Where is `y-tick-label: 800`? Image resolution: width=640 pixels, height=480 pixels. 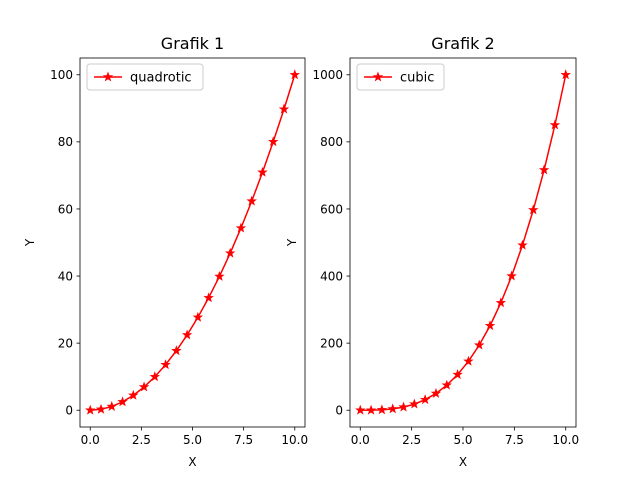 y-tick-label: 800 is located at coordinates (331, 142).